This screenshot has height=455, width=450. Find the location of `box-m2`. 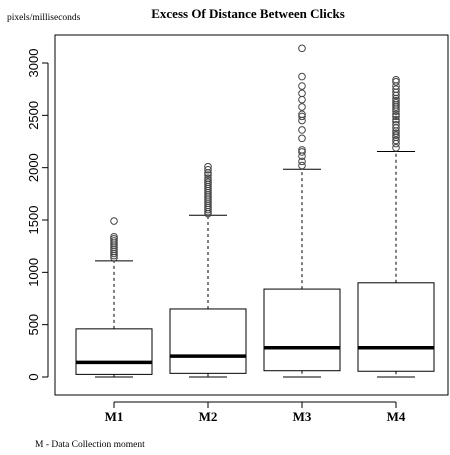

box-m2 is located at coordinates (208, 270).